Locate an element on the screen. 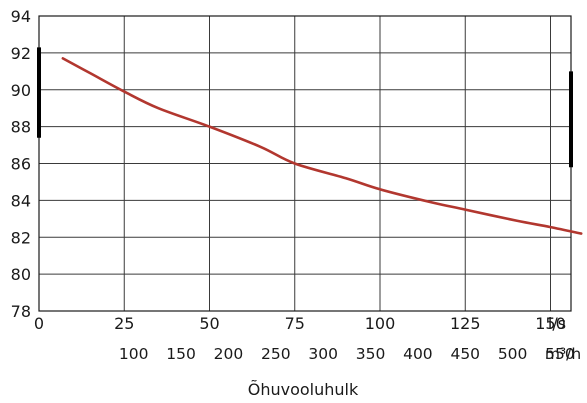  y-tick-label: 88 is located at coordinates (21, 127).